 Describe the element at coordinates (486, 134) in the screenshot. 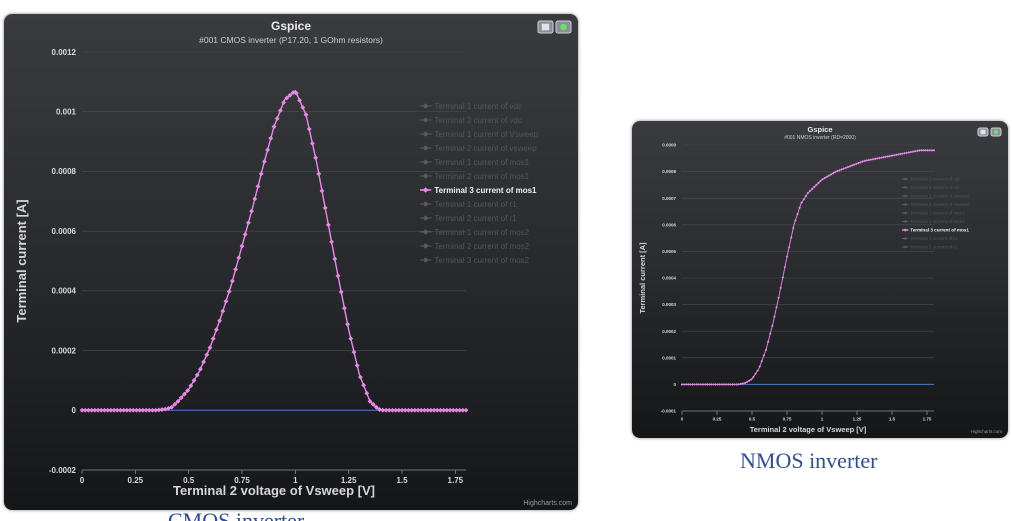

I see `legend-label: Terminal 1 current of Vsweep` at that location.